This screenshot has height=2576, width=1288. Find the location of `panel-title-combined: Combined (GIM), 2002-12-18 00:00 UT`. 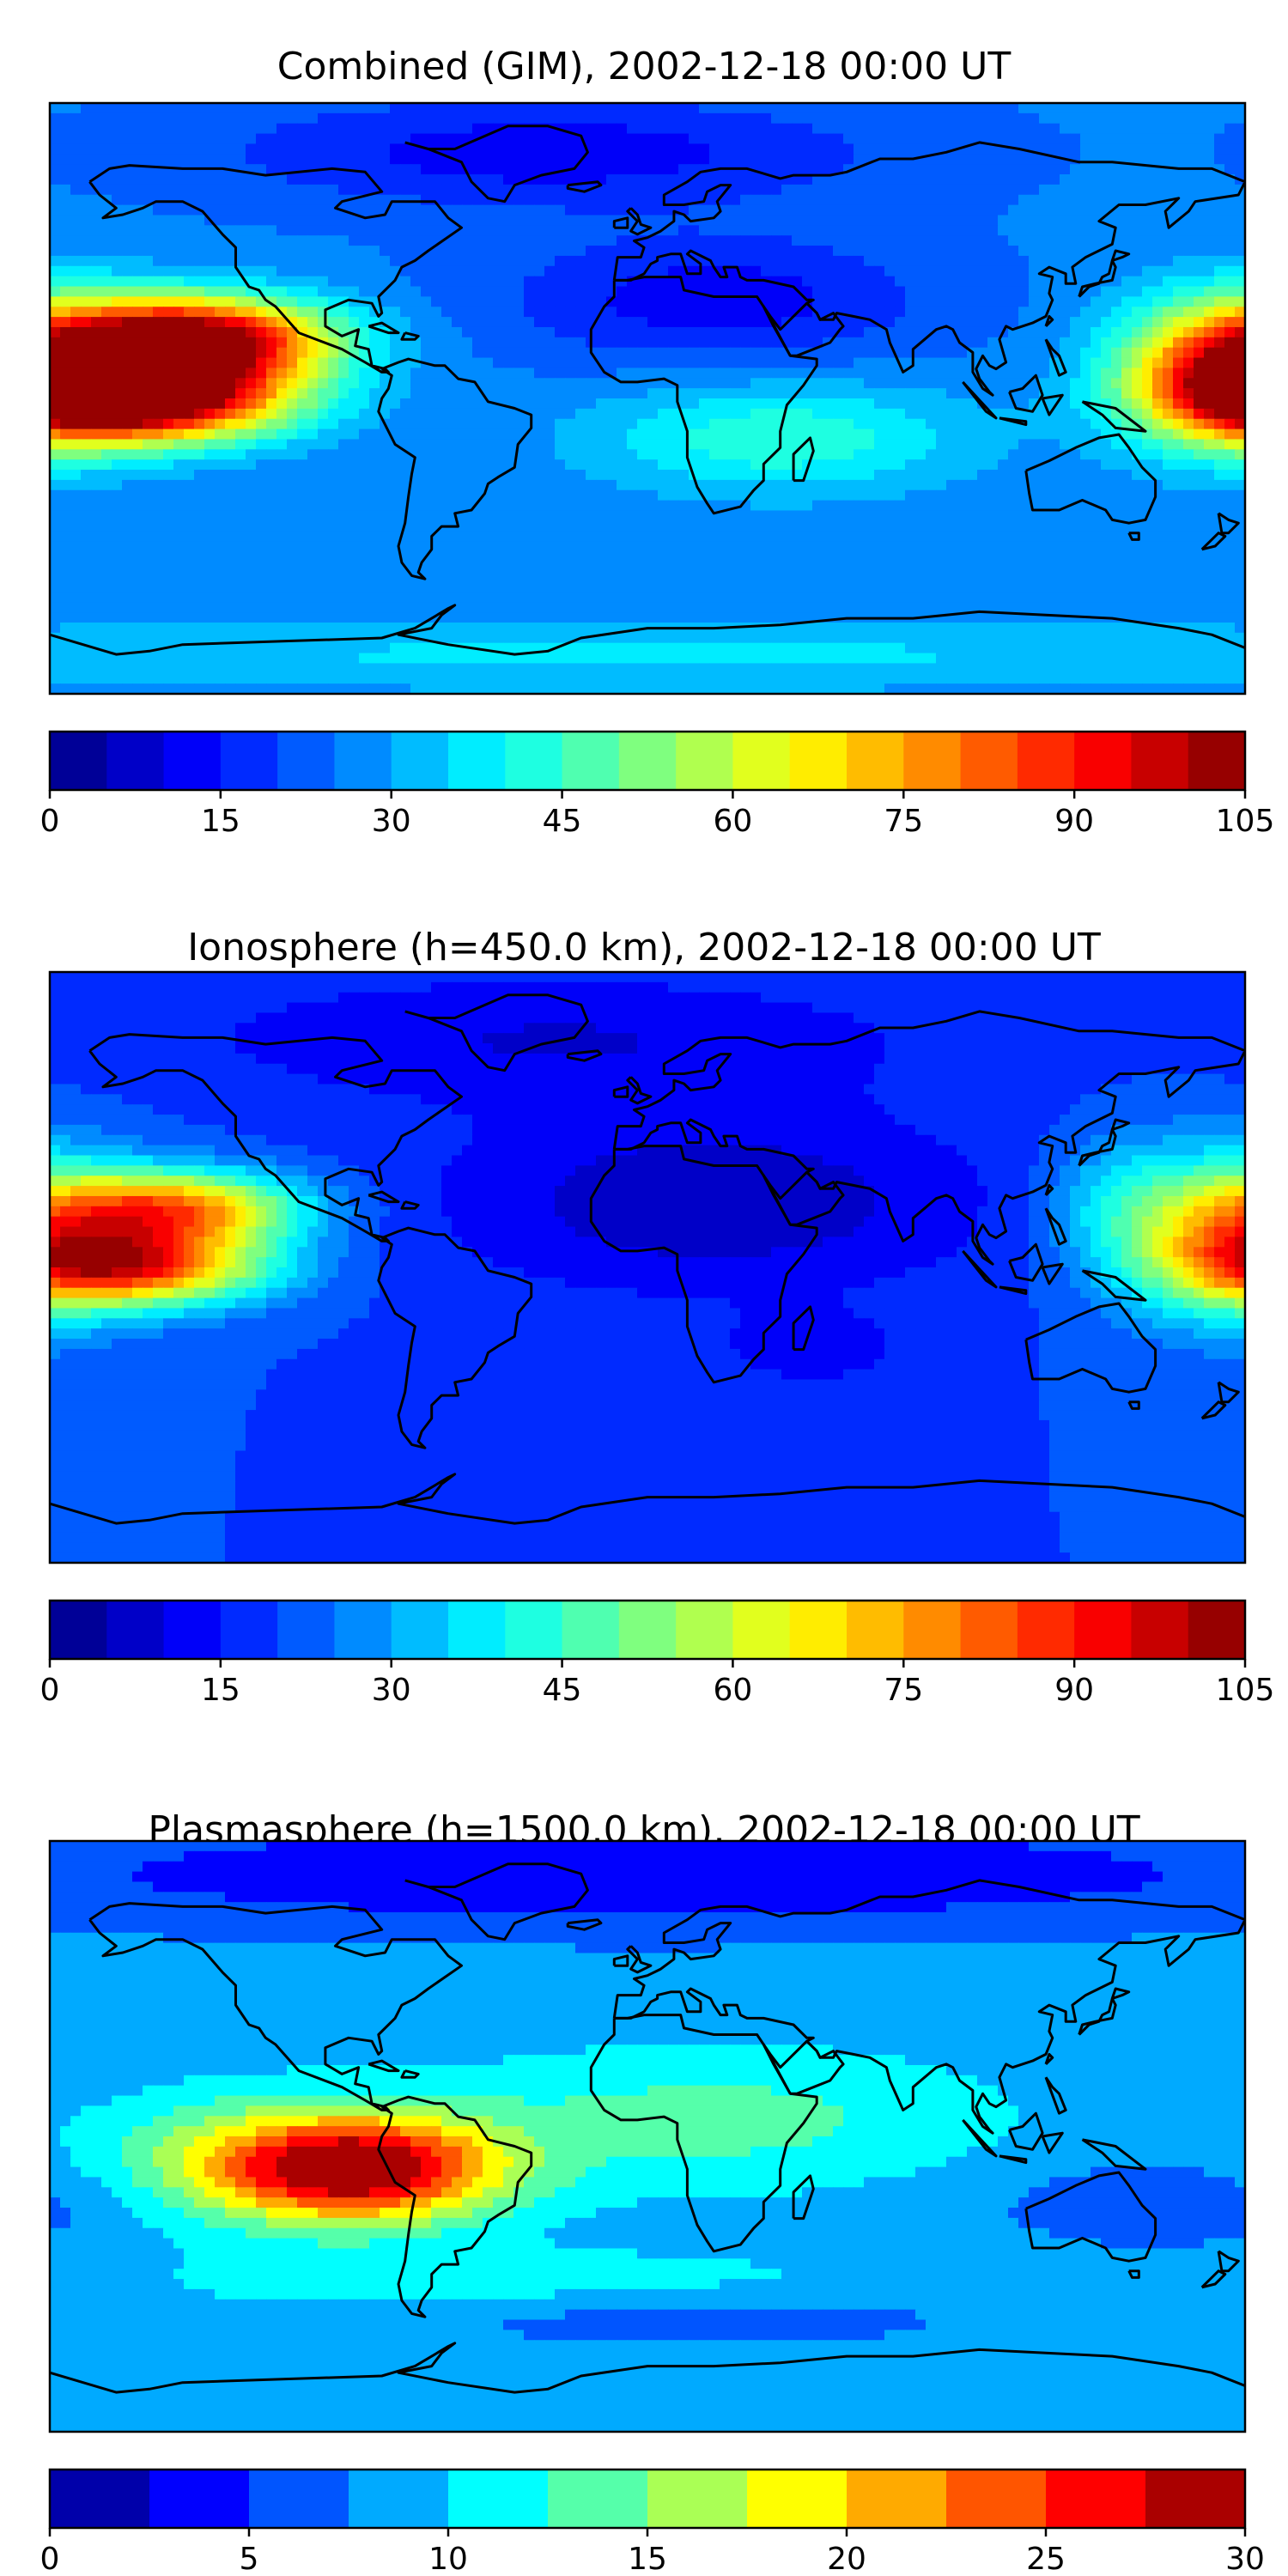

panel-title-combined: Combined (GIM), 2002-12-18 00:00 UT is located at coordinates (644, 67).